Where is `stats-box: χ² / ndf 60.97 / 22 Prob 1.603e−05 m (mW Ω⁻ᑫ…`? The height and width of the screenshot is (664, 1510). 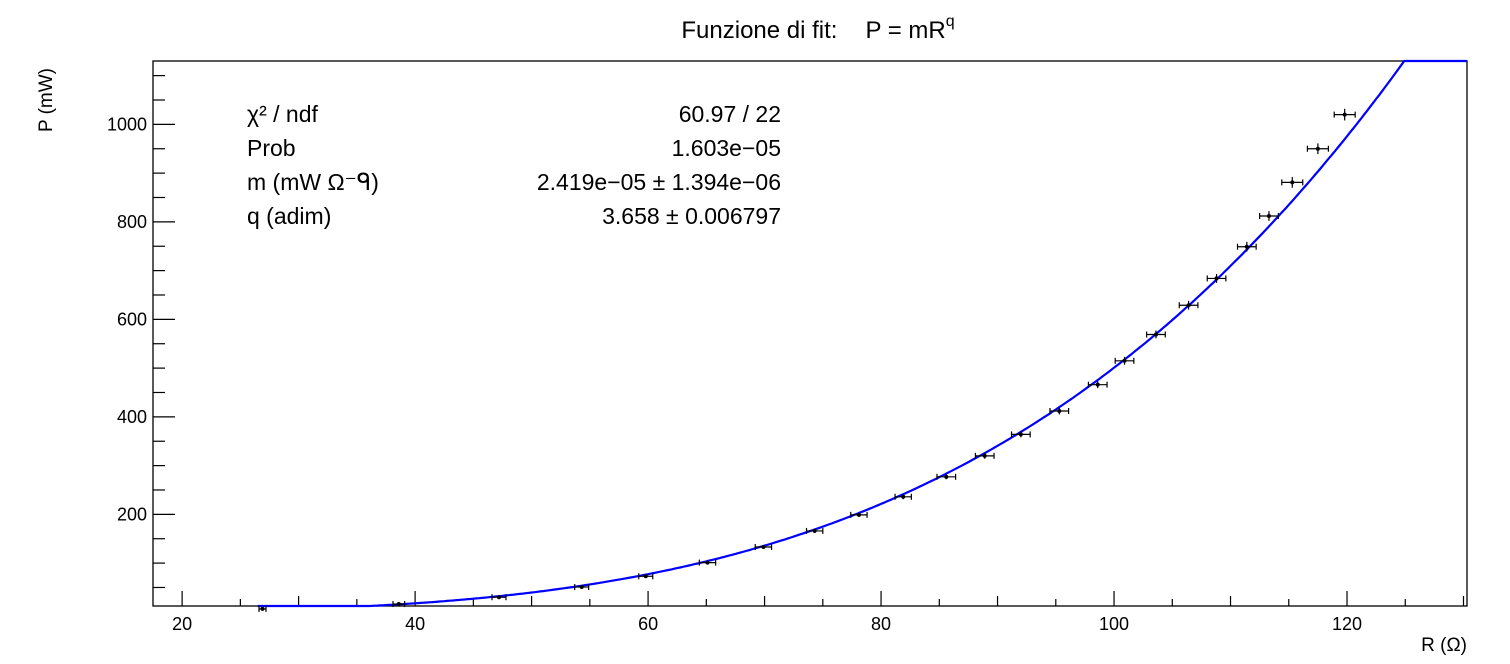
stats-box: χ² / ndf 60.97 / 22 Prob 1.603e−05 m (mW Ω⁻ᑫ… is located at coordinates (514, 165).